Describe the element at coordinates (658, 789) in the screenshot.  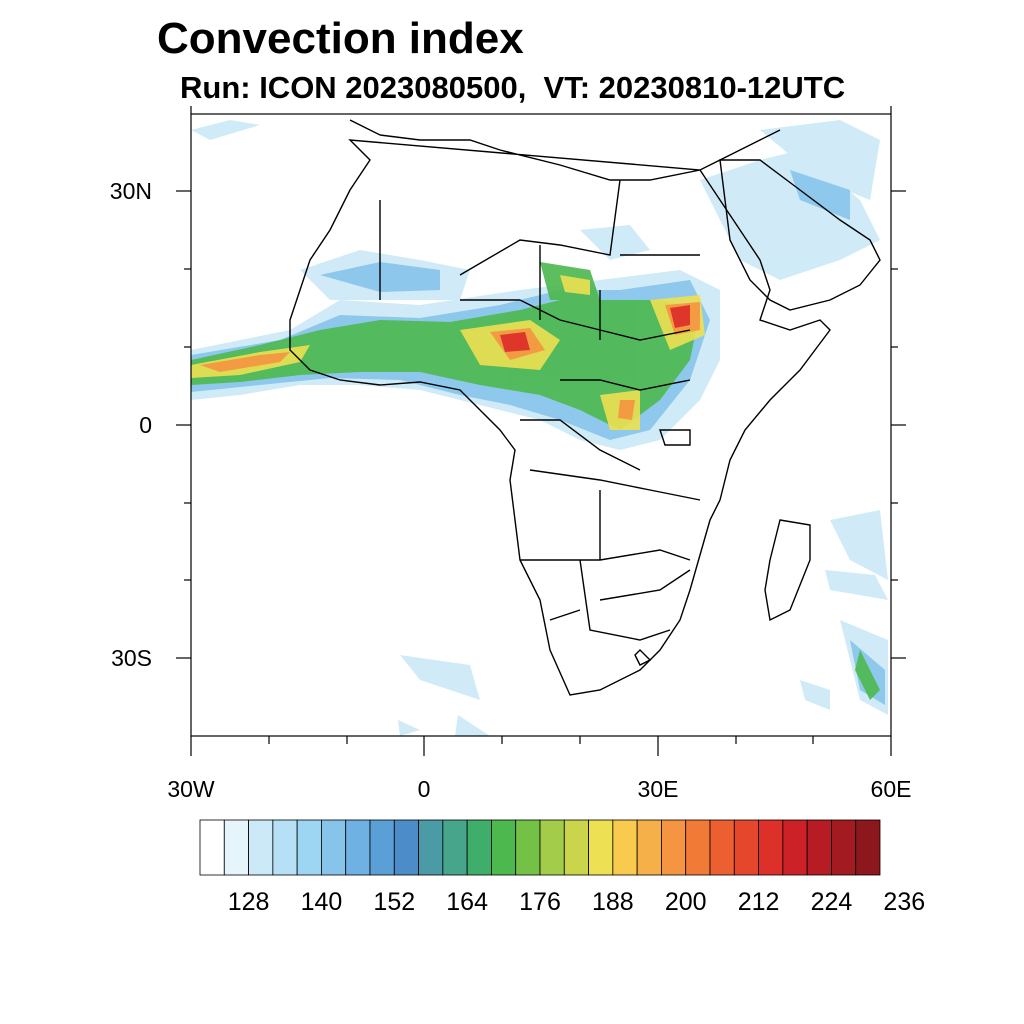
I see `lon-label-30e: 30E` at that location.